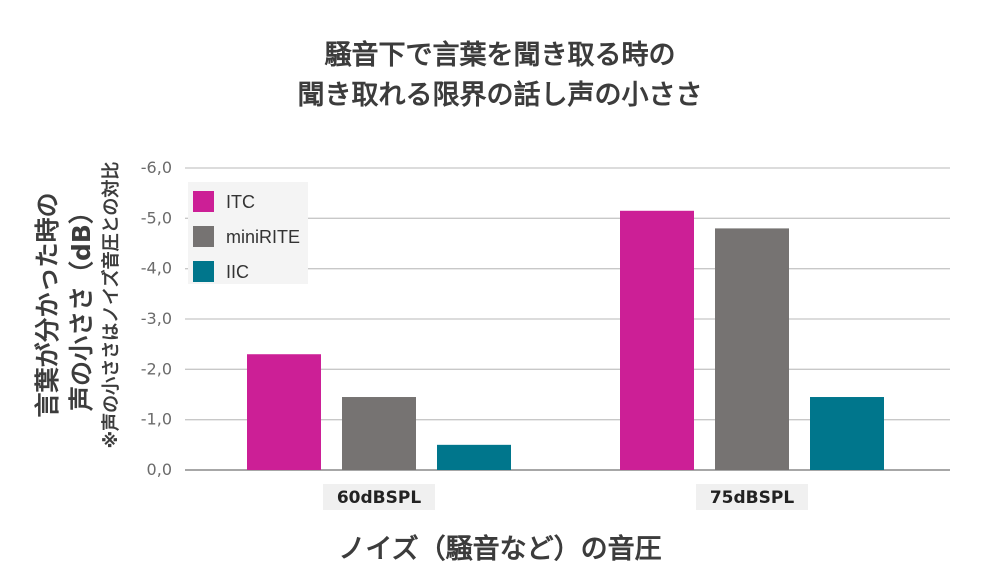  What do you see at coordinates (657, 340) in the screenshot?
I see `bar-itc-75dbspl` at bounding box center [657, 340].